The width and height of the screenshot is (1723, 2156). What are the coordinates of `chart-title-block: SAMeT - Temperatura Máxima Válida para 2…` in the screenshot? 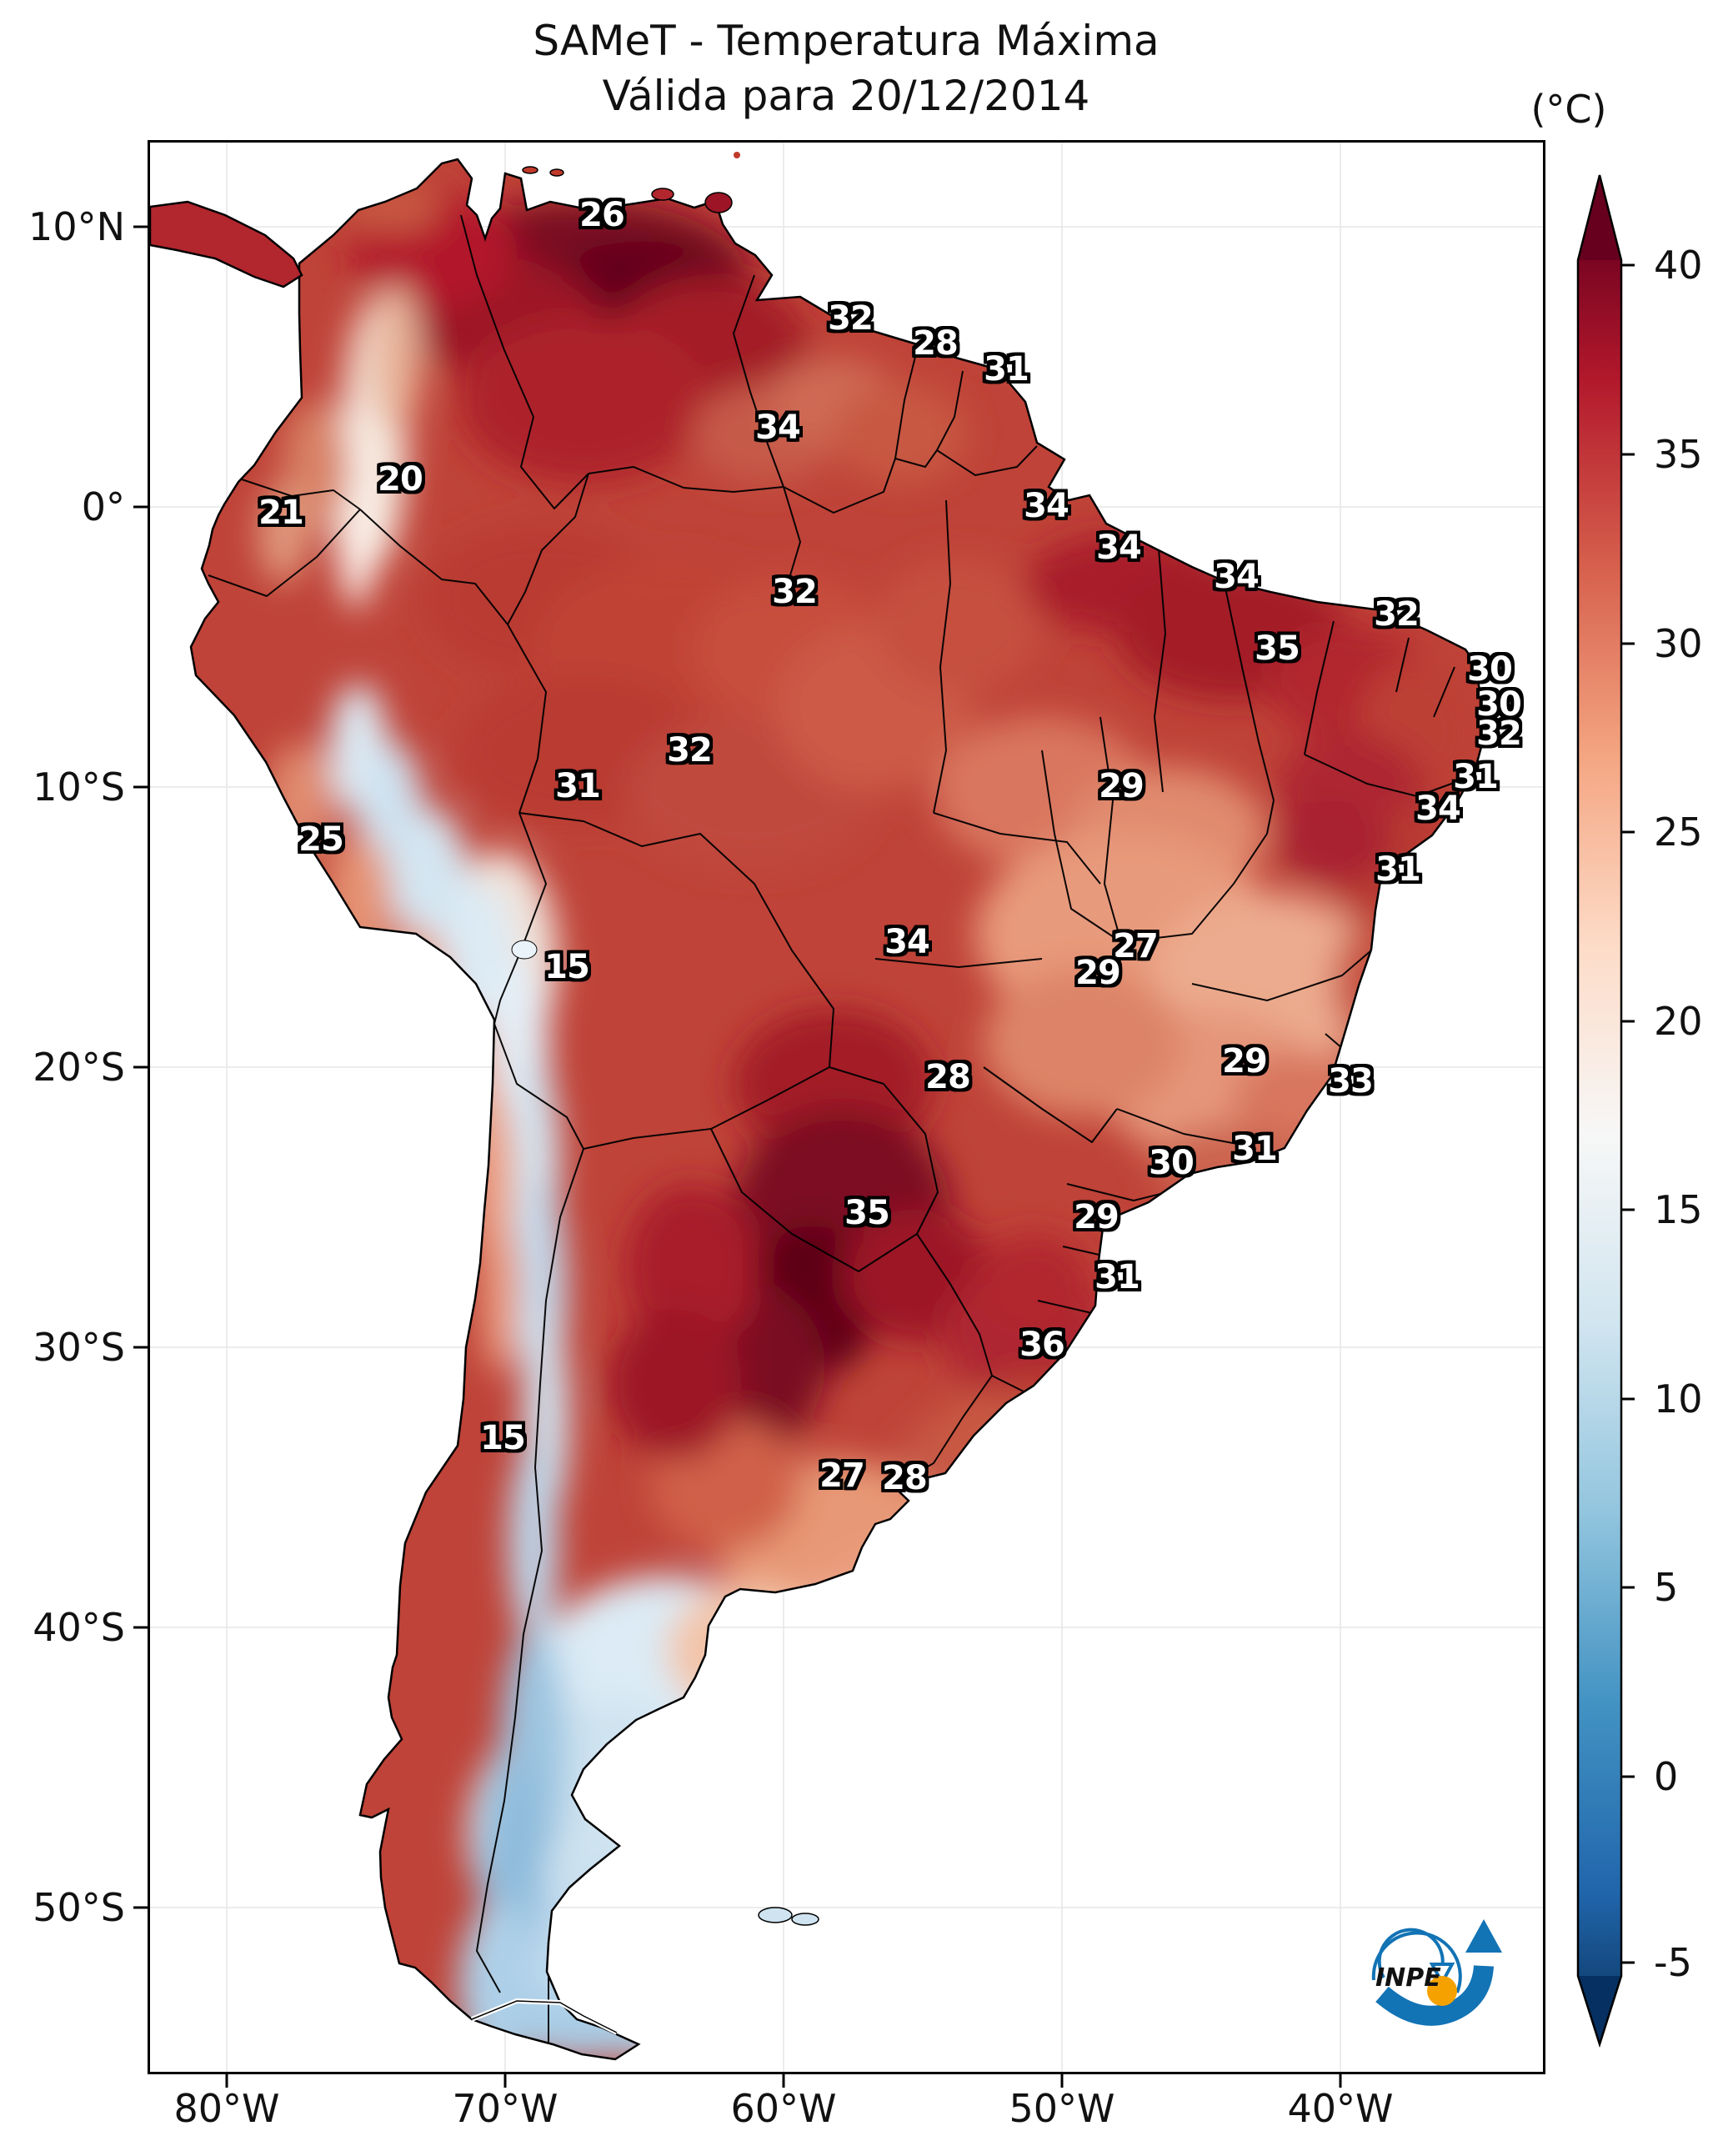 It's located at (846, 68).